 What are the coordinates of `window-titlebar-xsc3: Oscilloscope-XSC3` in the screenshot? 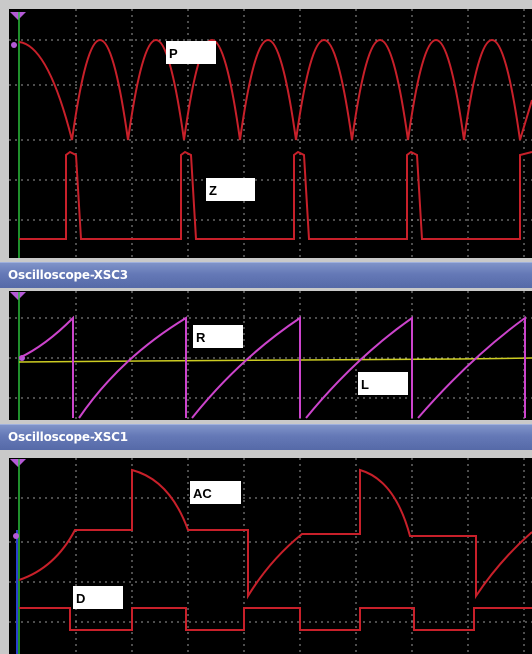 It's located at (266, 275).